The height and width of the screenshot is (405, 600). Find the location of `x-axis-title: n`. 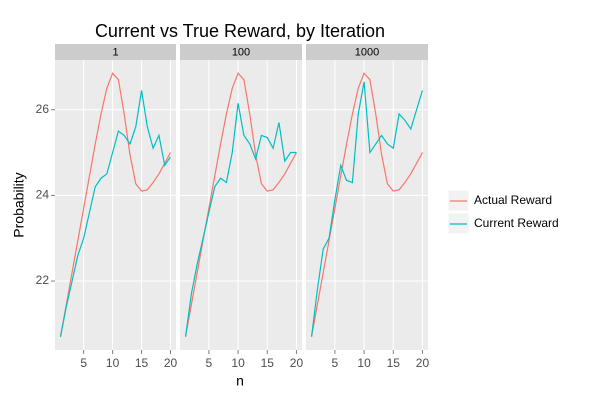

x-axis-title: n is located at coordinates (240, 381).